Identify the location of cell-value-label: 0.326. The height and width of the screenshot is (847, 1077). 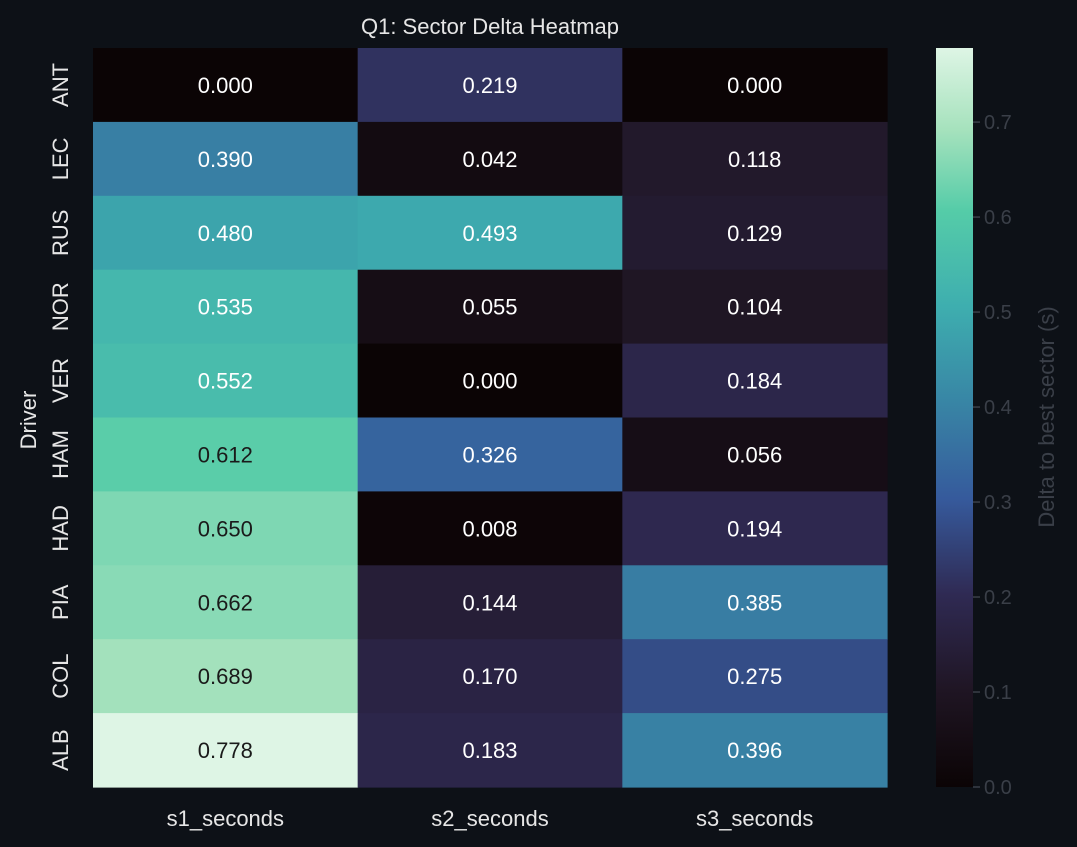
(489, 454).